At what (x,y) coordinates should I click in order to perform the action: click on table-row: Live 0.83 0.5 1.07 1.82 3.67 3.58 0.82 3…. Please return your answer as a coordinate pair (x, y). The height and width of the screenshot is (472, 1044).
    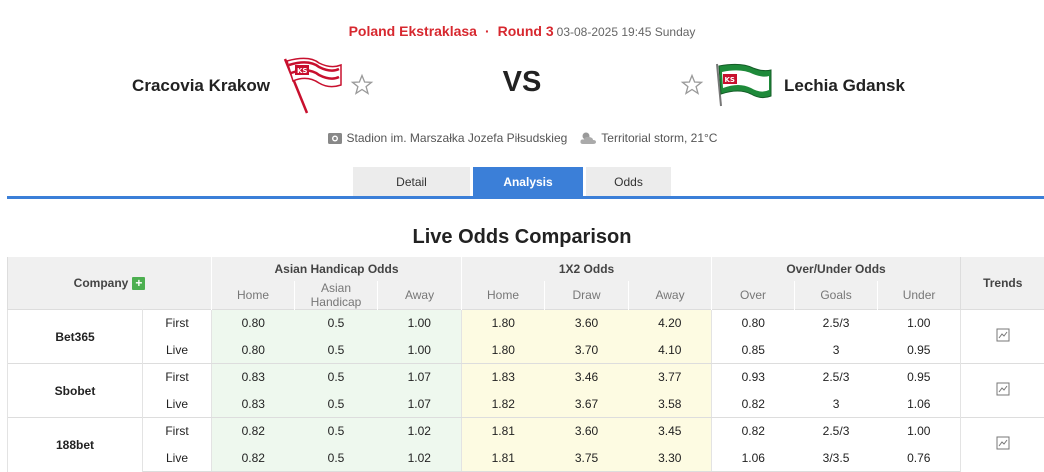
    Looking at the image, I should click on (526, 404).